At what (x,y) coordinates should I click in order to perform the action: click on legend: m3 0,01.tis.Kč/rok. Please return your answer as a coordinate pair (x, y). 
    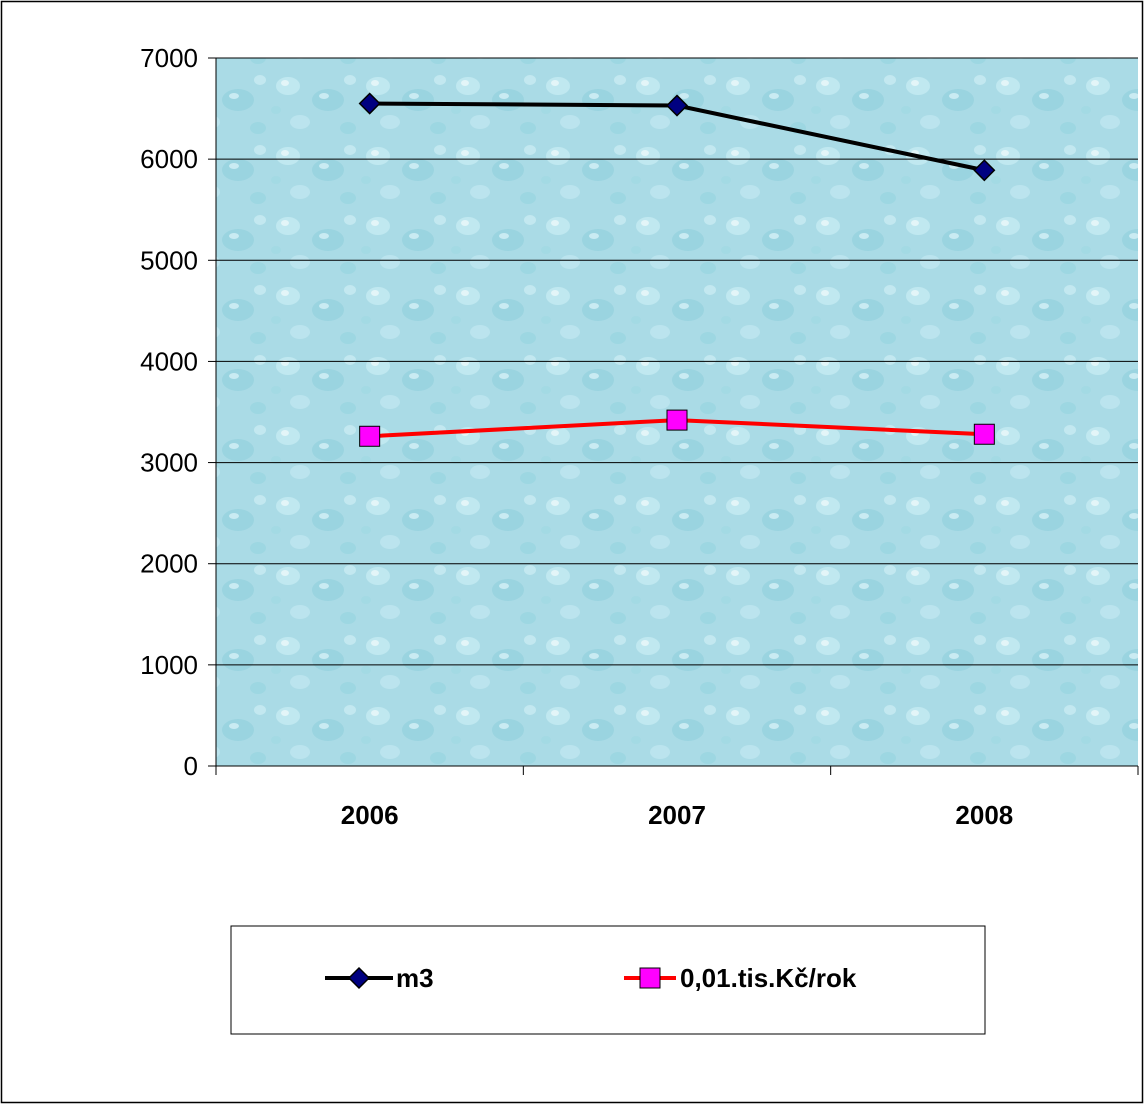
    Looking at the image, I should click on (608, 980).